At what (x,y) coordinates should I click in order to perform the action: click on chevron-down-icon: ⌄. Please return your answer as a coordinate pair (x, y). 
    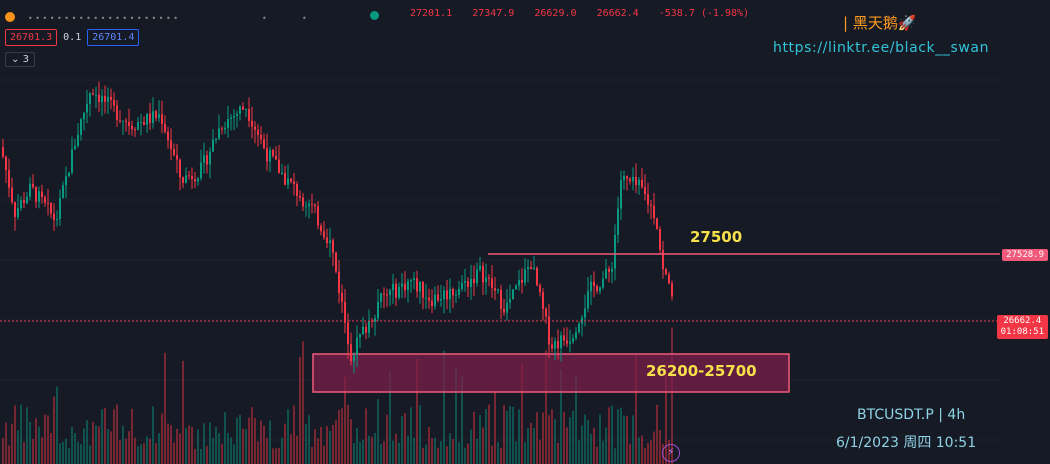
    Looking at the image, I should click on (15, 59).